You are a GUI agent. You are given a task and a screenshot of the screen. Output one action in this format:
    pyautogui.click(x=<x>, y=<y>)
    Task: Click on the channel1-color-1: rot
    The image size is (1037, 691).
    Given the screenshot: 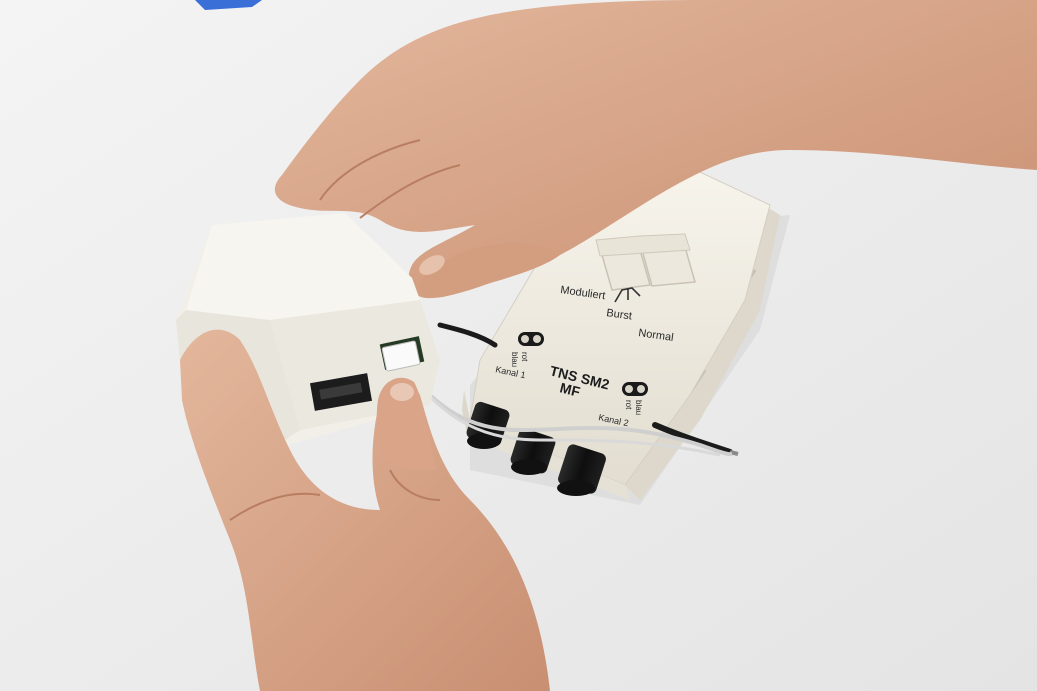 What is the action you would take?
    pyautogui.click(x=524, y=357)
    